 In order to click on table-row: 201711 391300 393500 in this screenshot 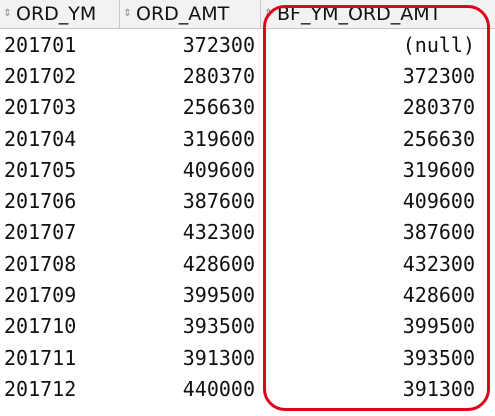, I will do `click(247, 357)`.